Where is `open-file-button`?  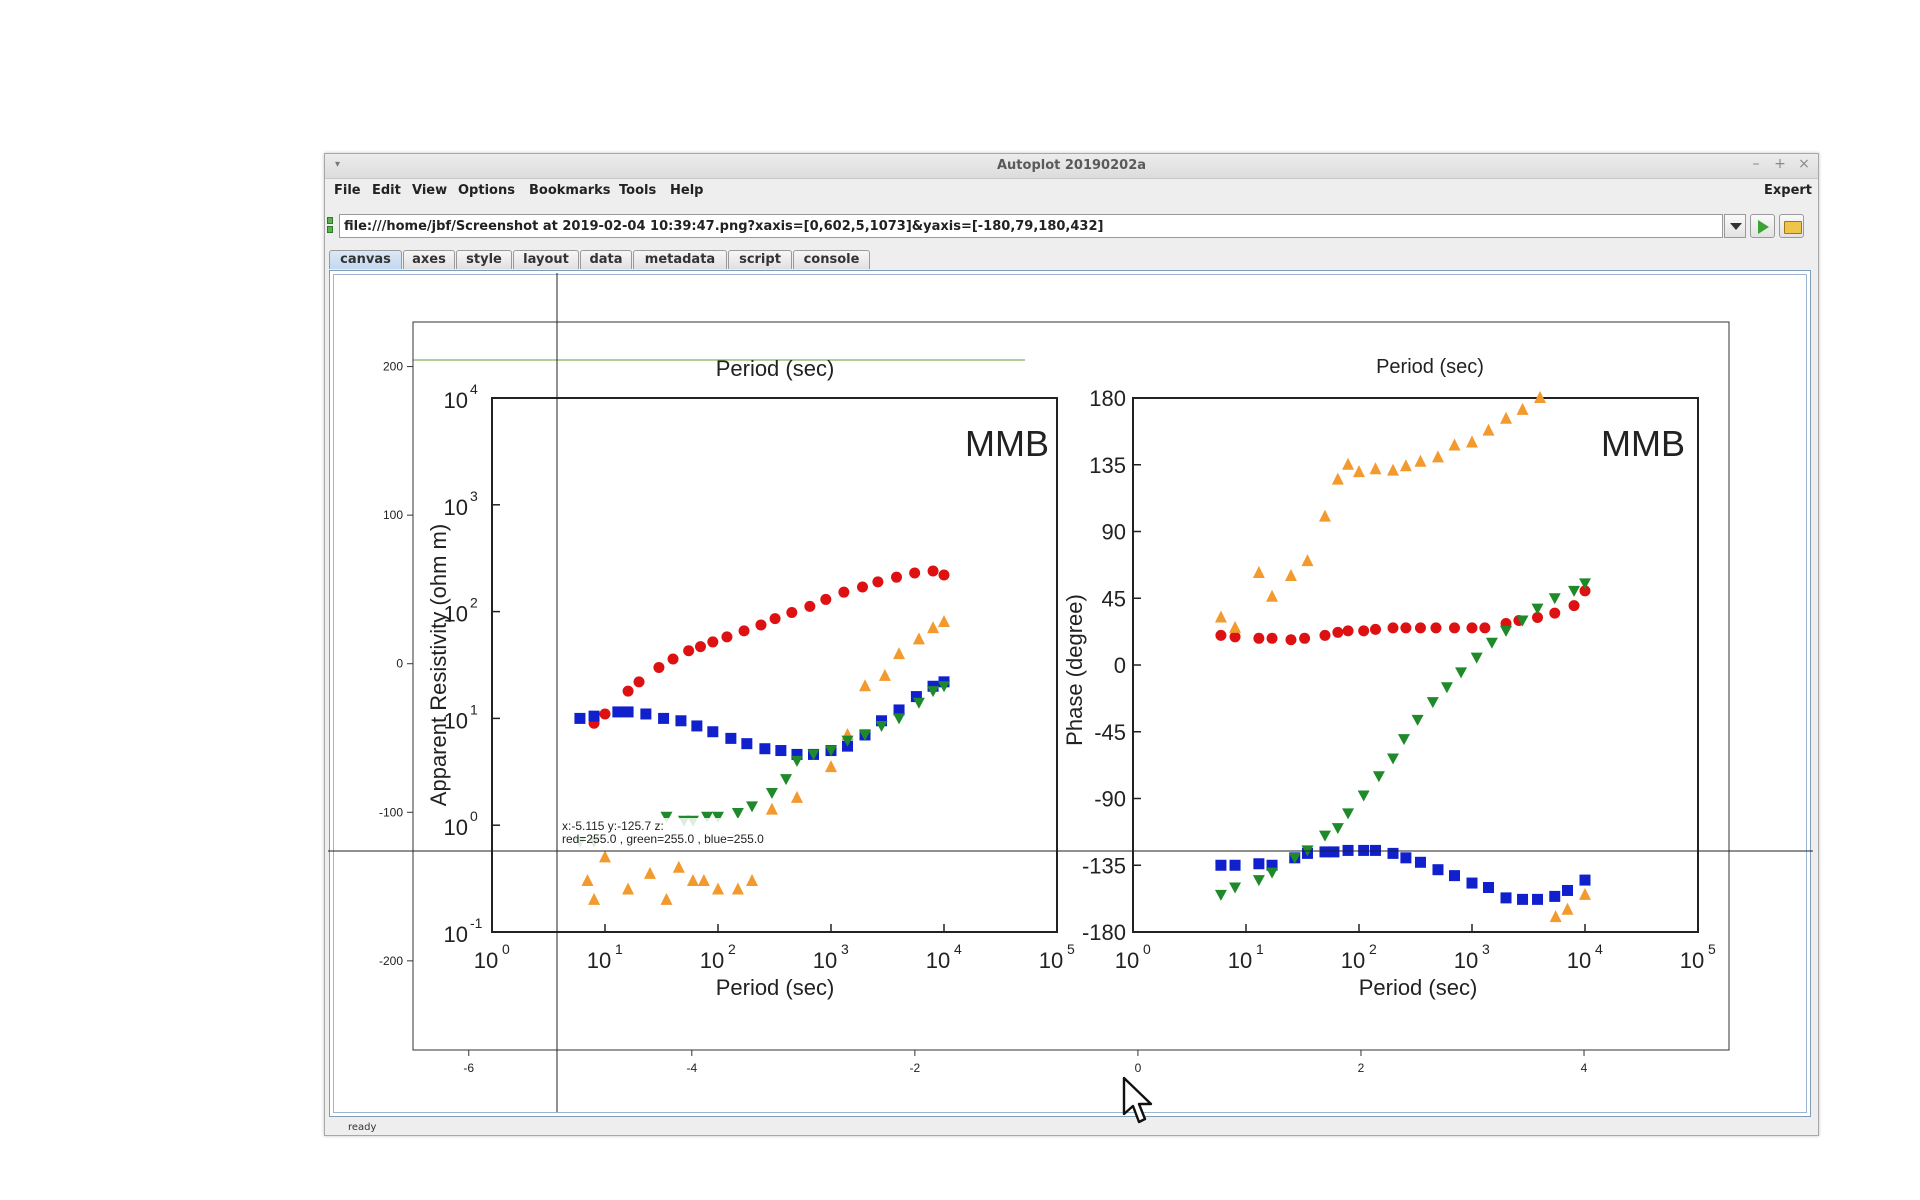 open-file-button is located at coordinates (1791, 226).